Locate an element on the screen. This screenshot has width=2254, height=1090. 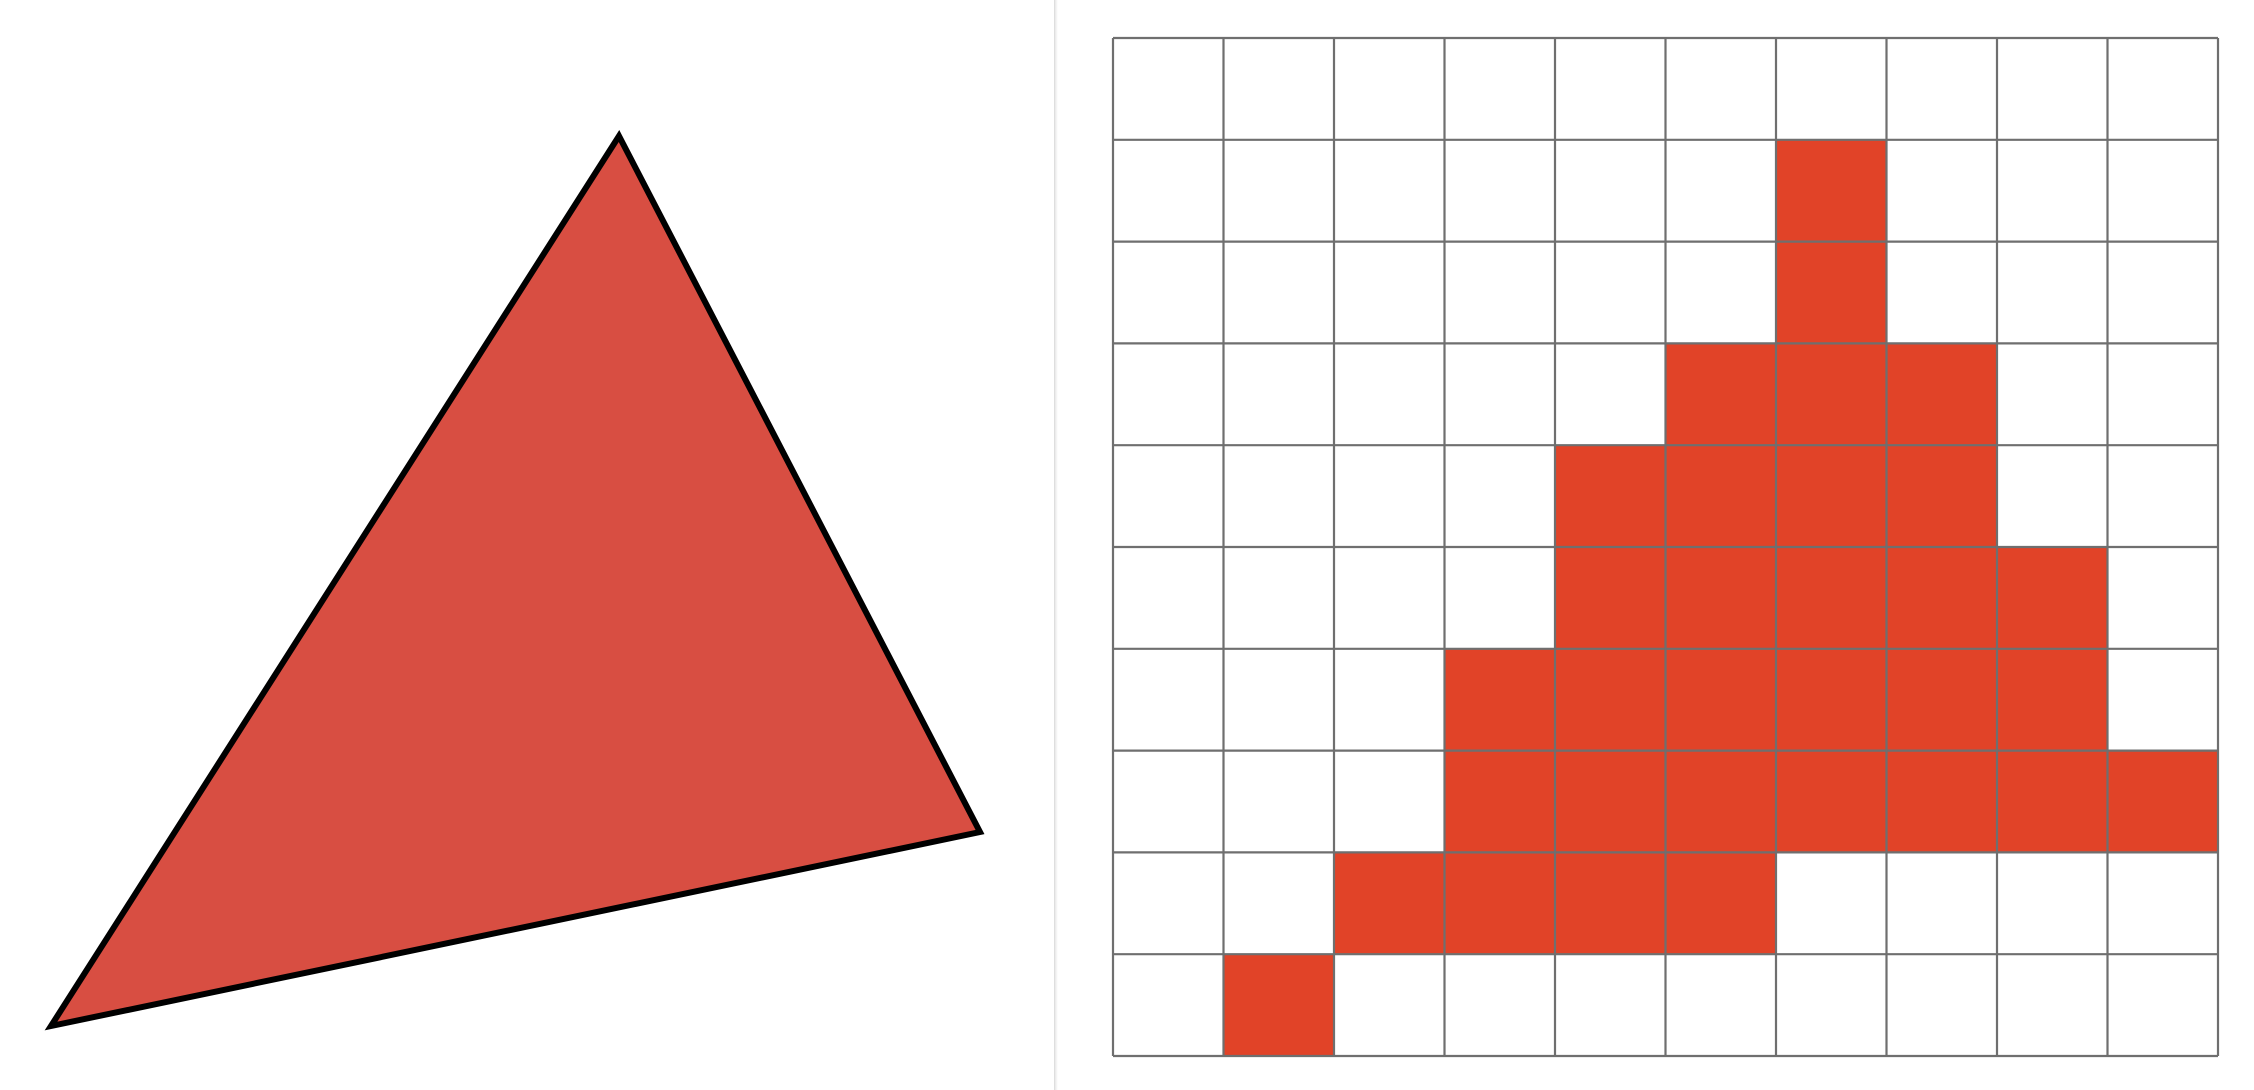
filled-cell-r6-c8 is located at coordinates (2052, 699).